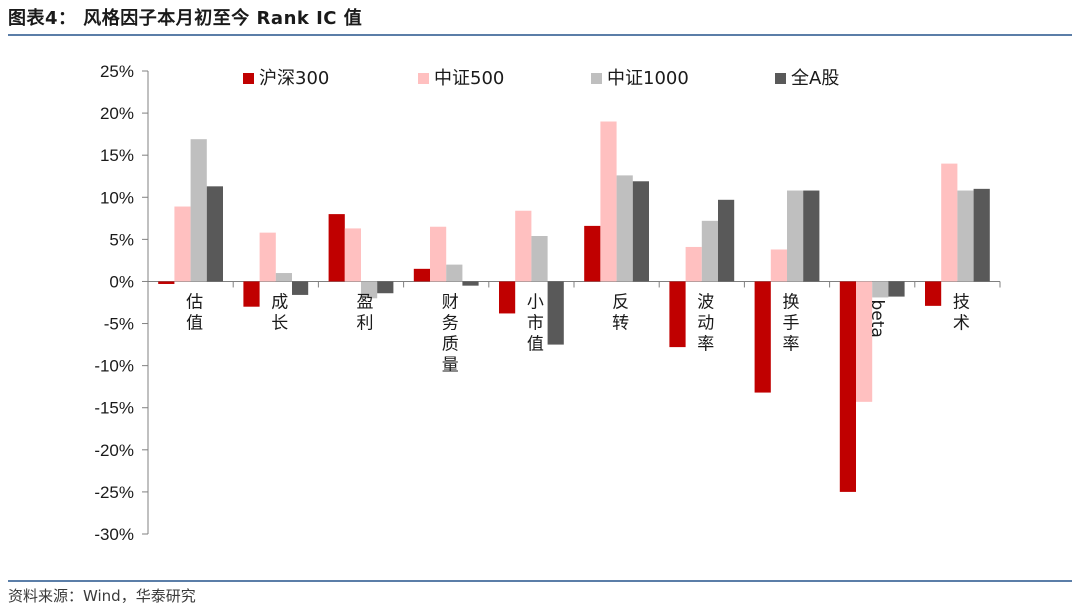 This screenshot has width=1080, height=608. What do you see at coordinates (102, 596) in the screenshot?
I see `source-note: 资料来源：Wind，华泰研究` at bounding box center [102, 596].